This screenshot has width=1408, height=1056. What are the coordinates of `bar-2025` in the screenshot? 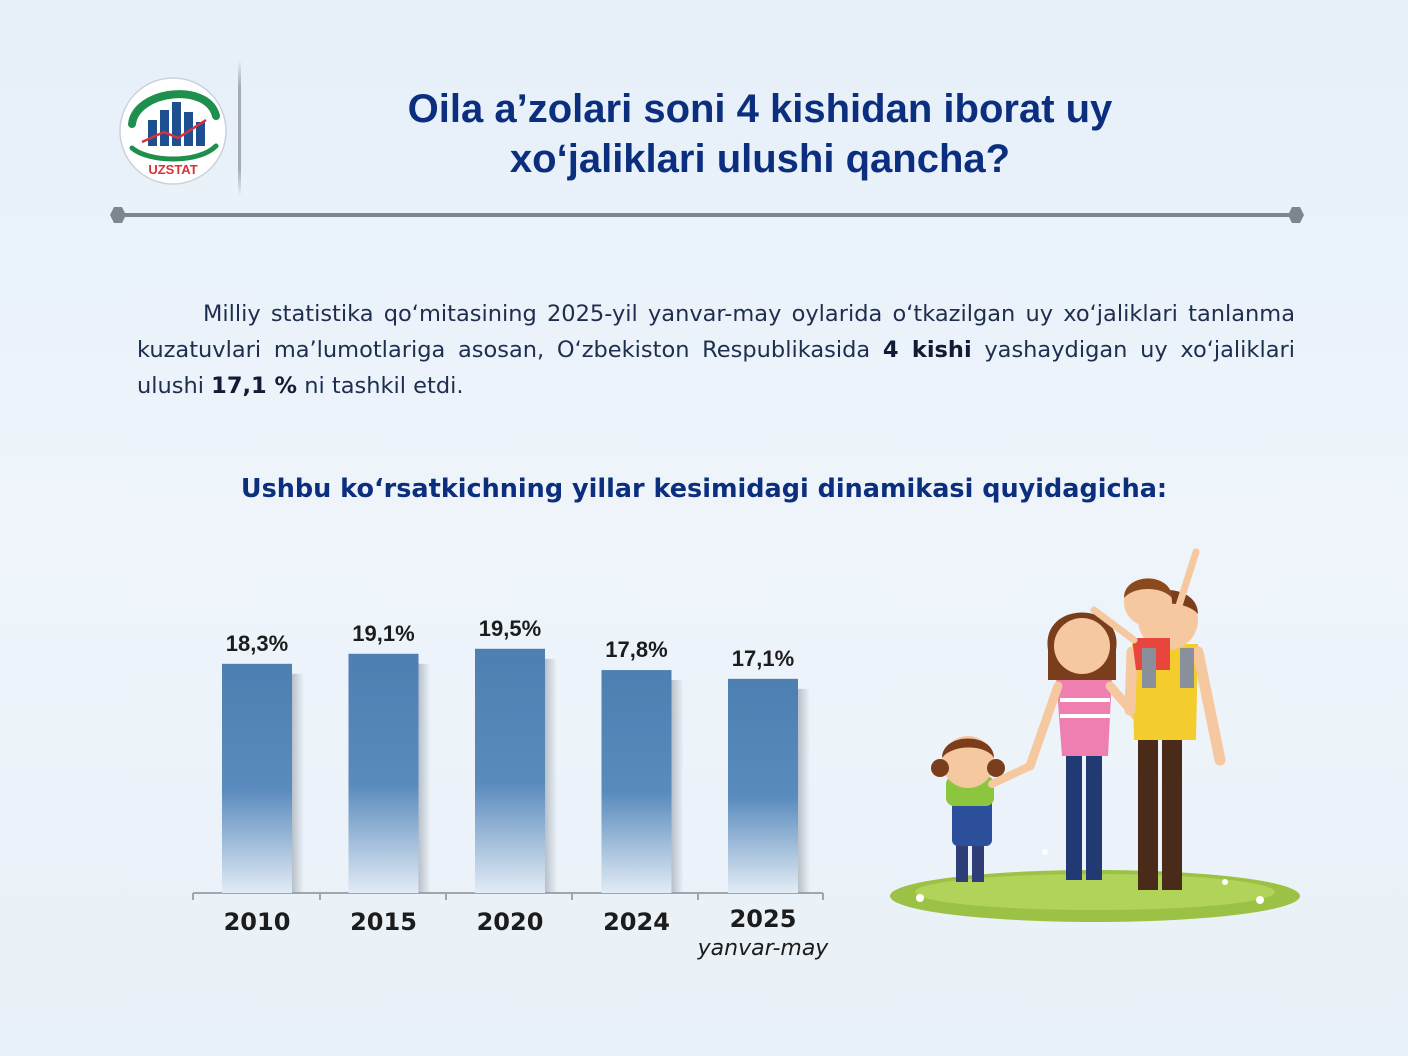 It's located at (763, 785).